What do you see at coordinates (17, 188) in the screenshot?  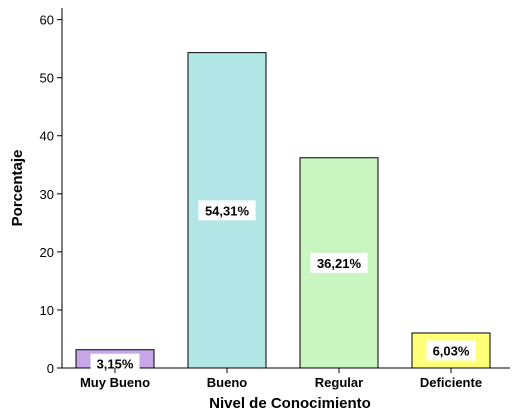 I see `y-axis-title: Porcentaje` at bounding box center [17, 188].